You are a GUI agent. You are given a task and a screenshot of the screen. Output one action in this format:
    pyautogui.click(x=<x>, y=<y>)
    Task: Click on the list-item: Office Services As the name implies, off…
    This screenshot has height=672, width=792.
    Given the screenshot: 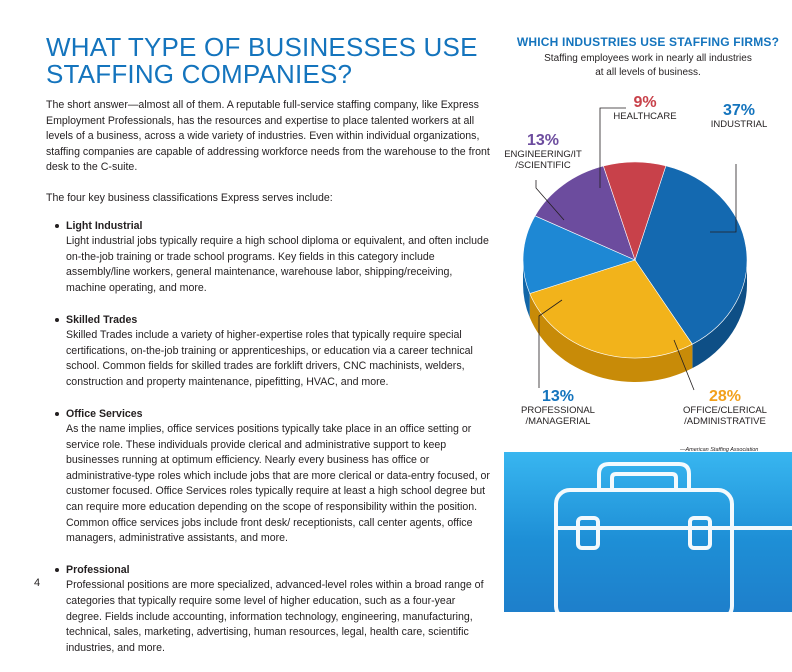 What is the action you would take?
    pyautogui.click(x=270, y=477)
    